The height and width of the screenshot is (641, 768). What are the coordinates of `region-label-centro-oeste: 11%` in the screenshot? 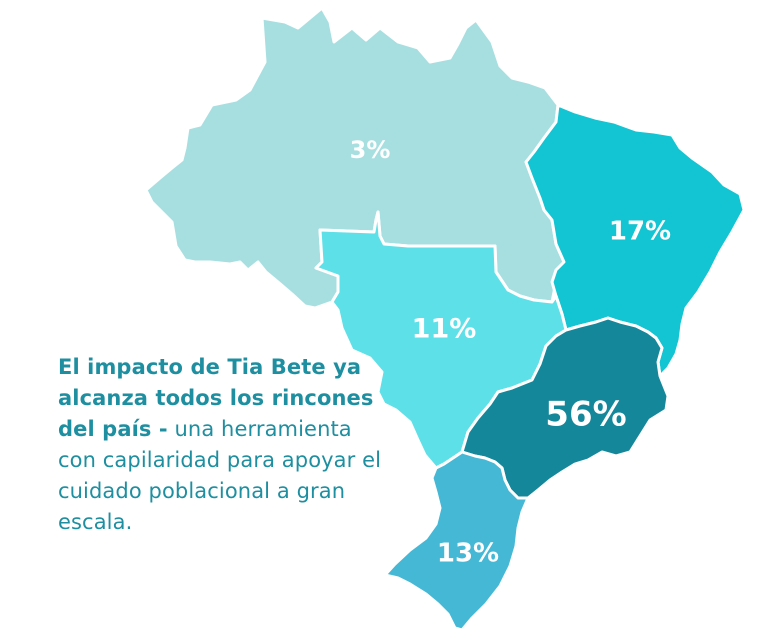 It's located at (444, 329).